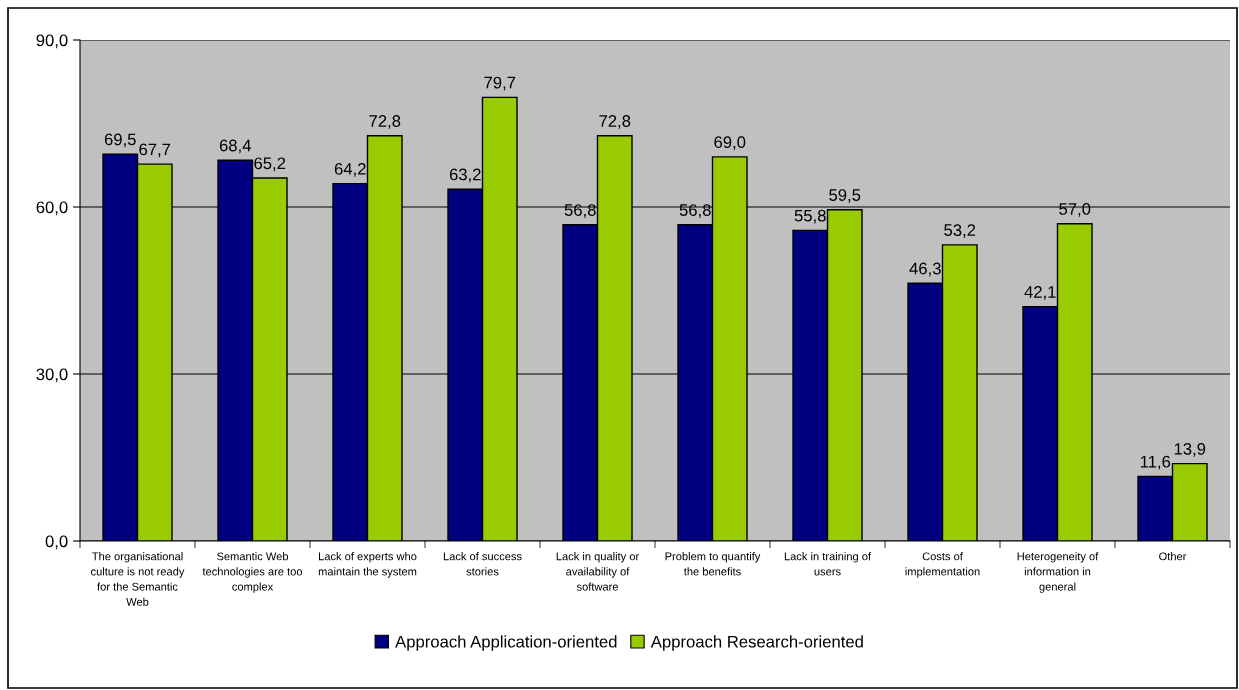 This screenshot has width=1239, height=690. Describe the element at coordinates (52, 41) in the screenshot. I see `y-tick-label: 90,0` at that location.